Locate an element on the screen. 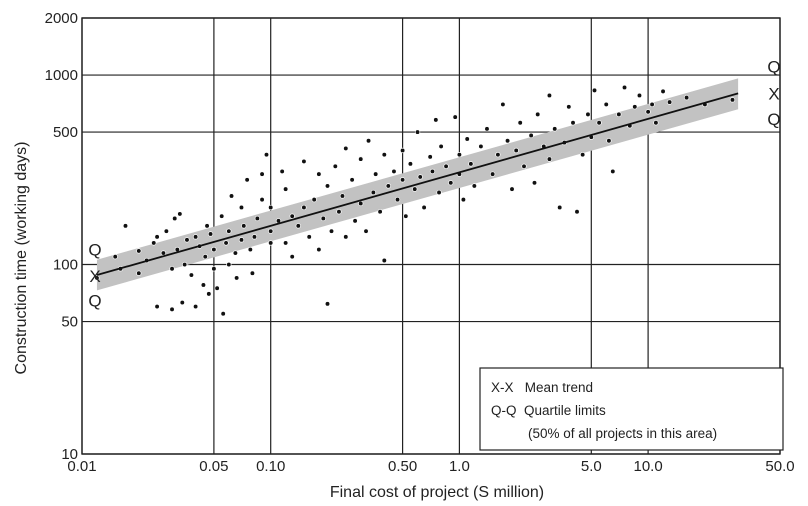 This screenshot has width=808, height=506. x-tick-label-4: 1.0 is located at coordinates (459, 466).